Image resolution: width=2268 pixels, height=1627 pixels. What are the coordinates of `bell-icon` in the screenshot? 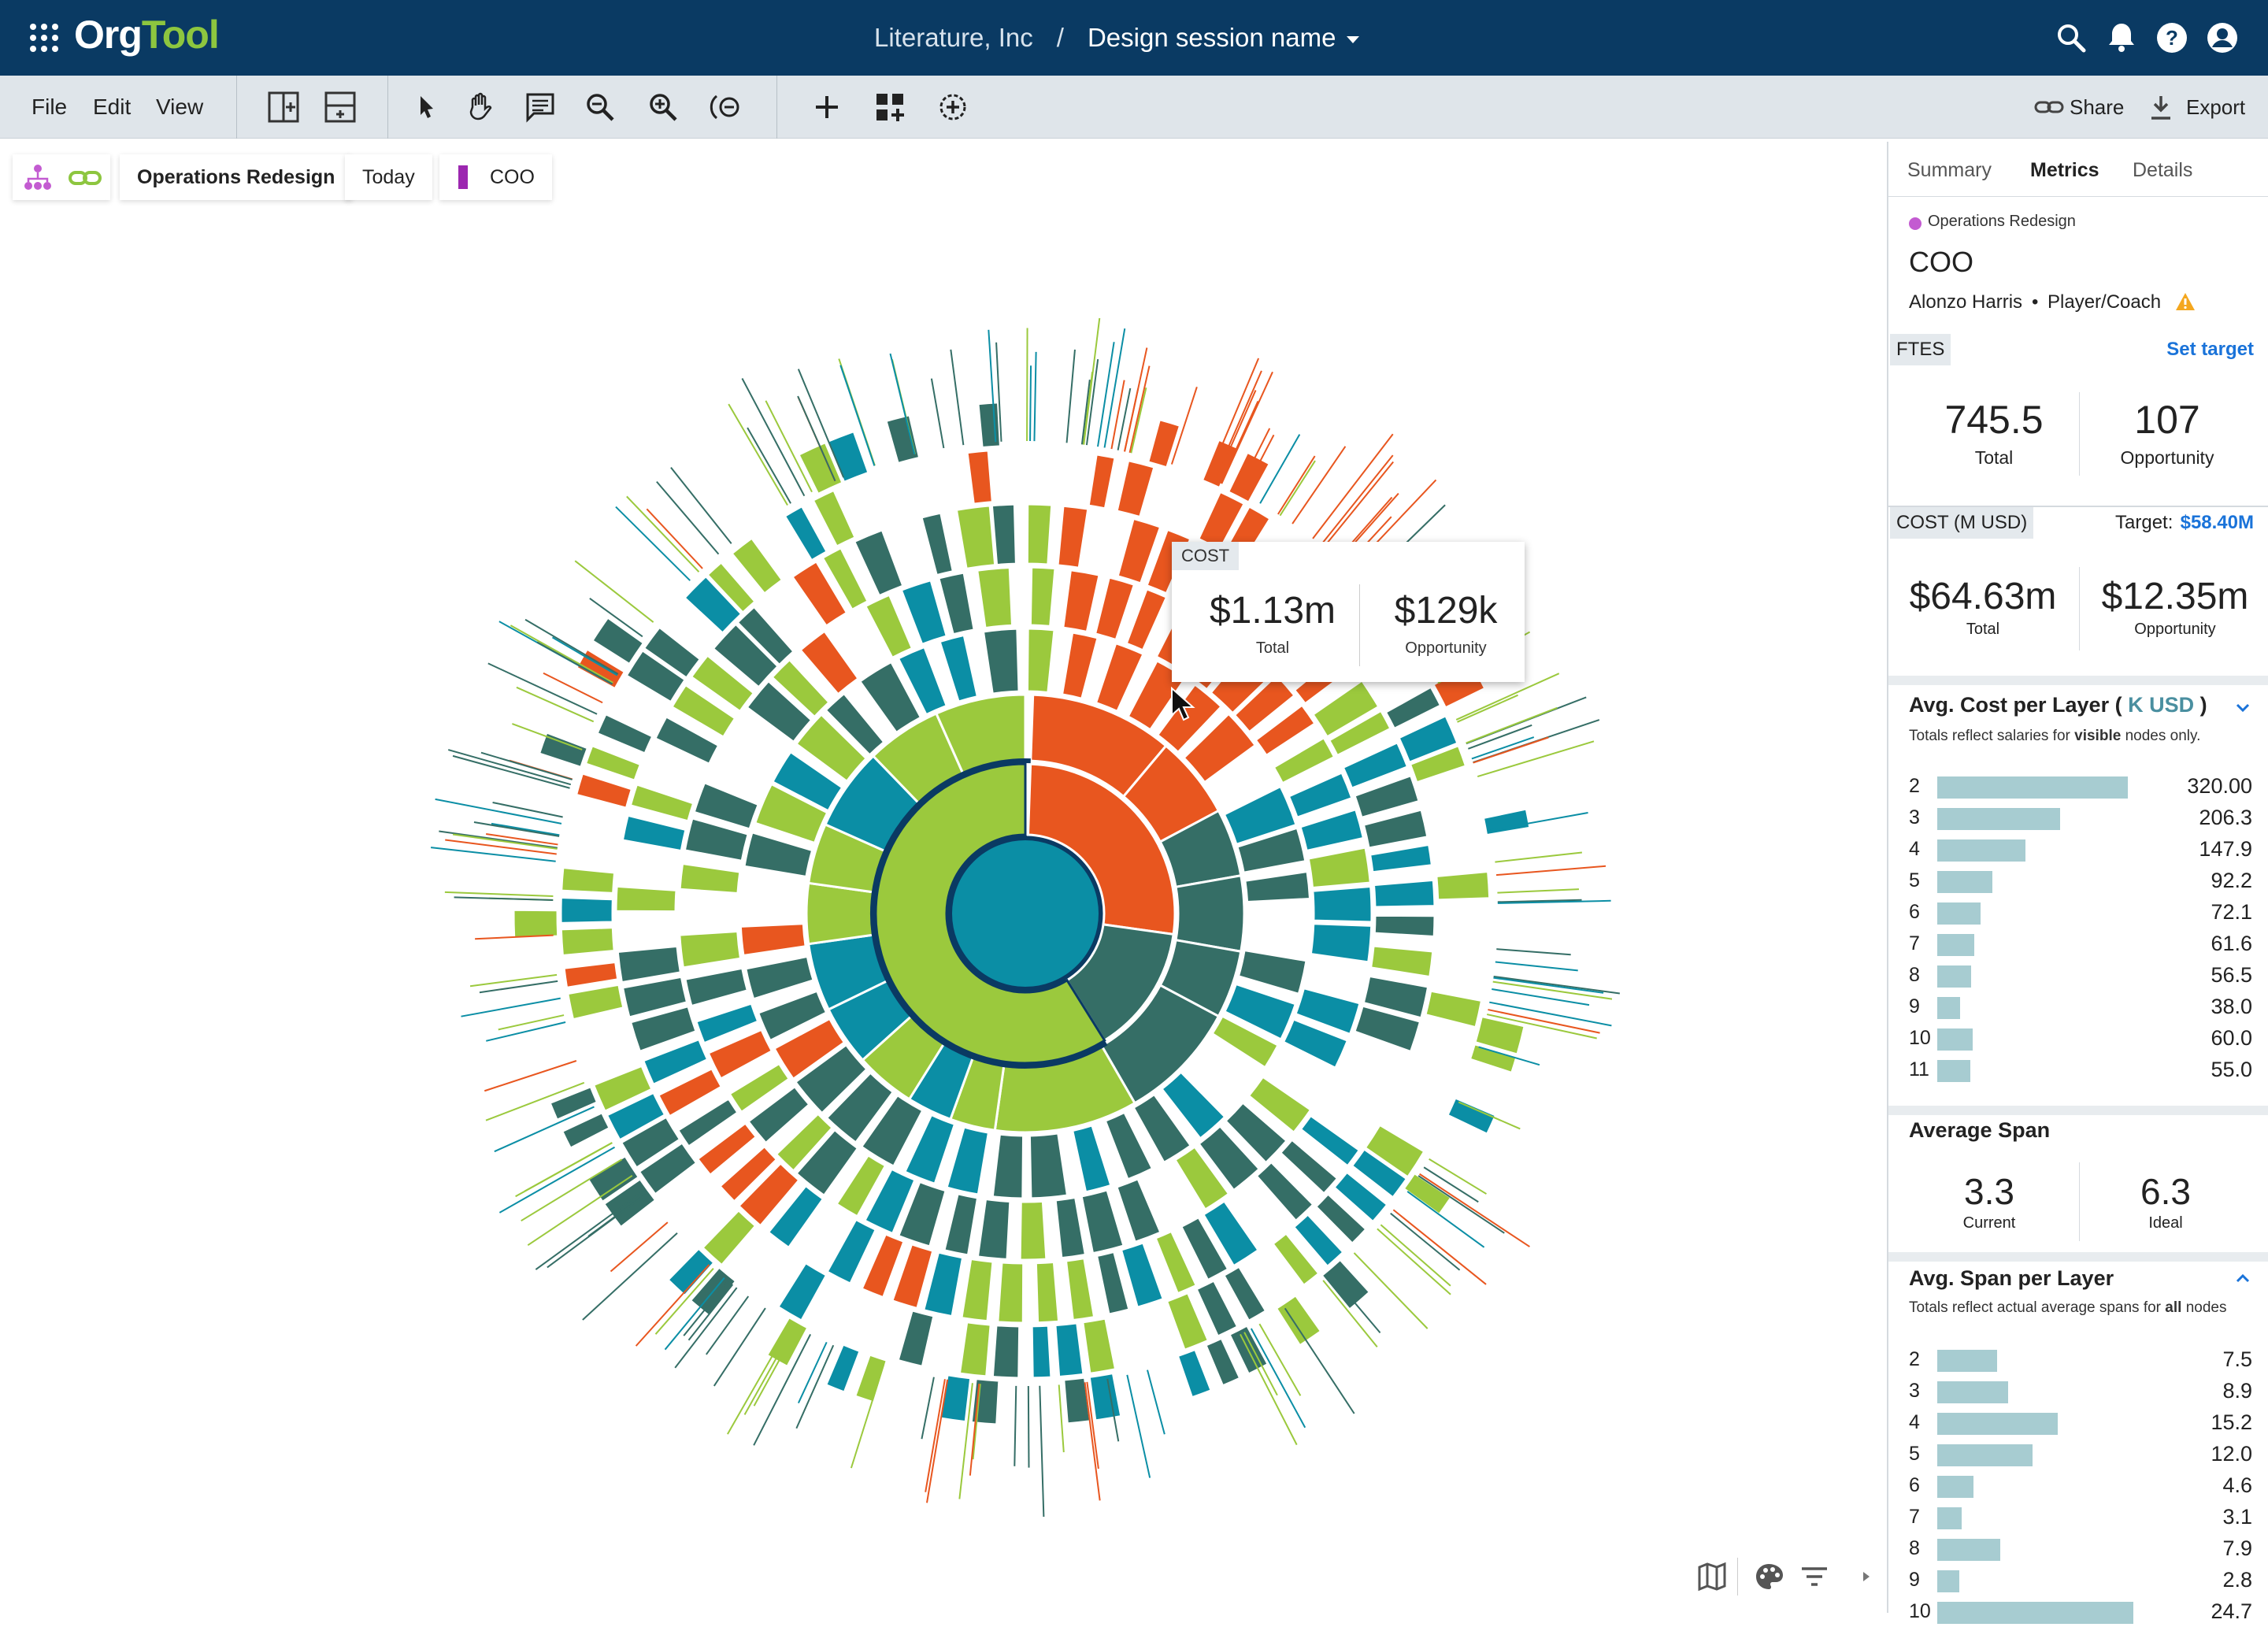 It's located at (2121, 38).